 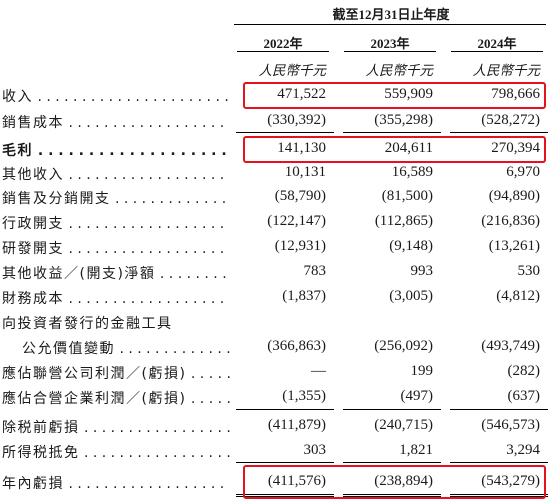 What do you see at coordinates (275, 272) in the screenshot?
I see `row-other-gains: 其他收益／(開支)淨額 783 993 530` at bounding box center [275, 272].